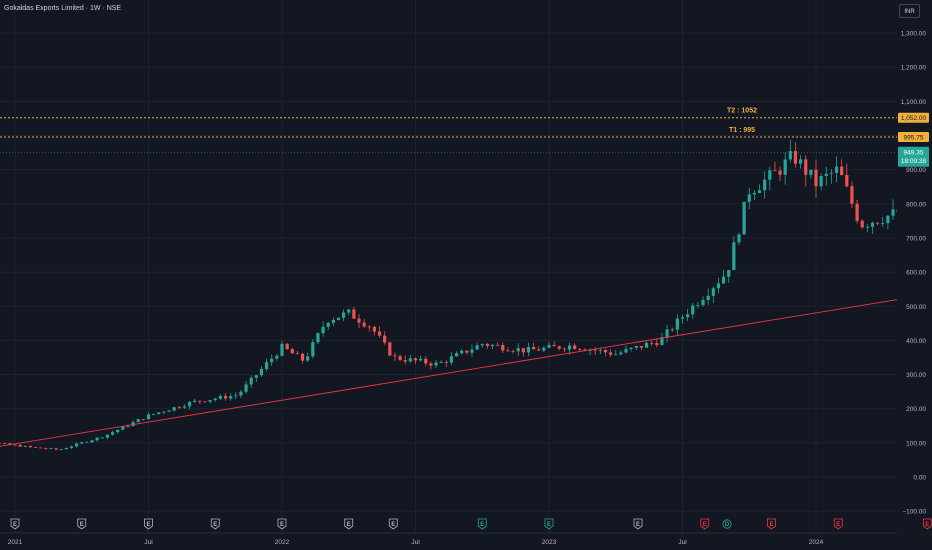 The image size is (932, 550). Describe the element at coordinates (682, 542) in the screenshot. I see `time-tick-label: Jul` at that location.